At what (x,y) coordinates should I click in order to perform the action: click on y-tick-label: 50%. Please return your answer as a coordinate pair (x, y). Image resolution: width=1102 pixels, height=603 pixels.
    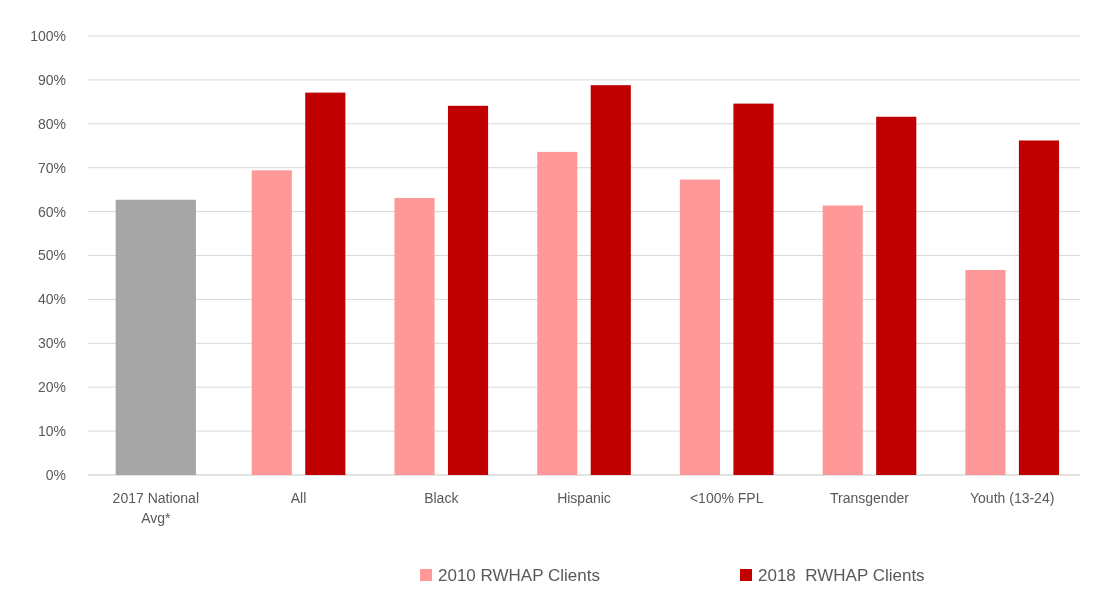
    Looking at the image, I should click on (51, 255).